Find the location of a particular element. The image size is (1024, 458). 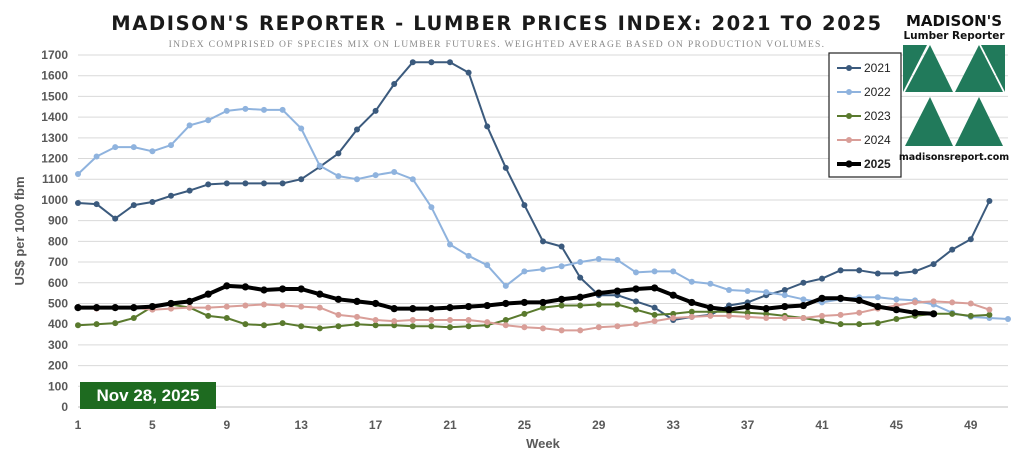

y-tick-label: 1500 is located at coordinates (54, 96).